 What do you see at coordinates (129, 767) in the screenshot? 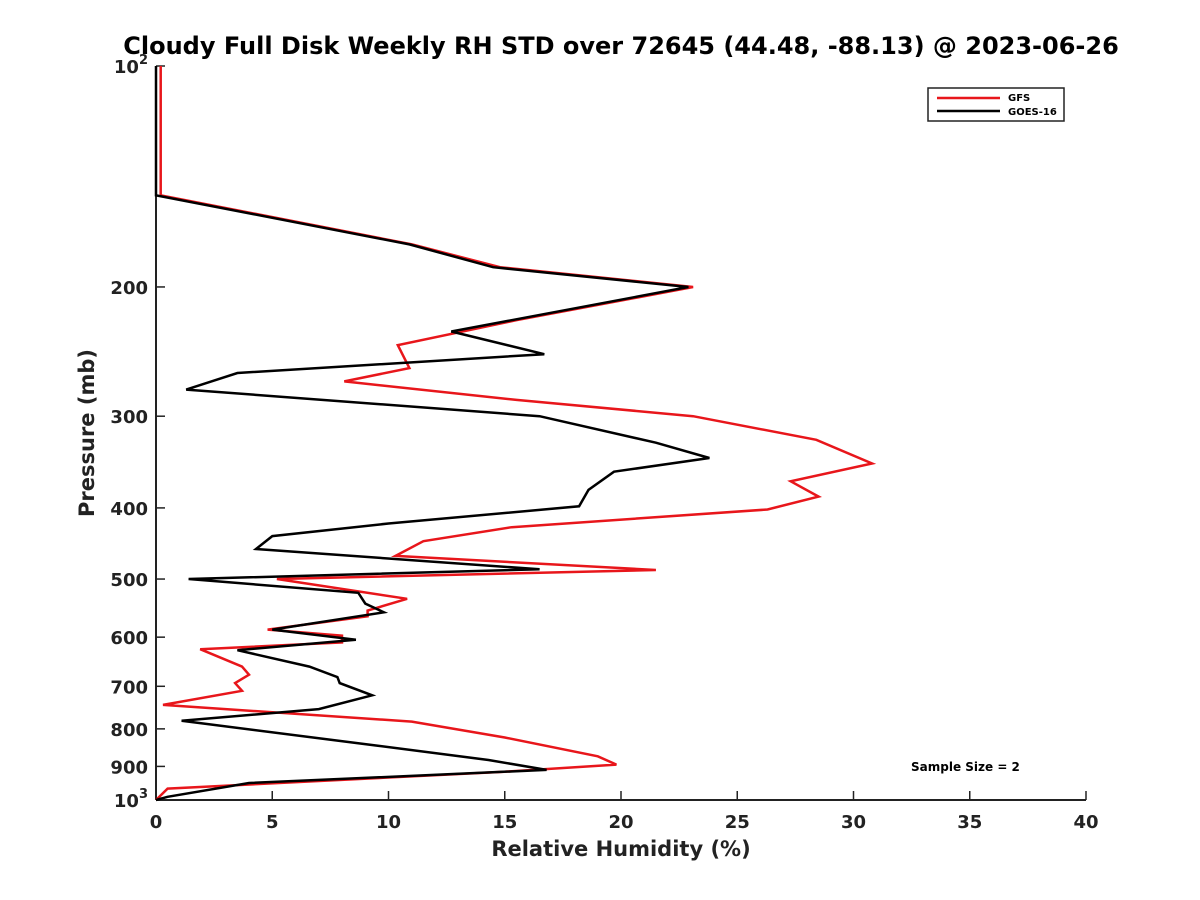
I see `y-tick-label: 900` at bounding box center [129, 767].